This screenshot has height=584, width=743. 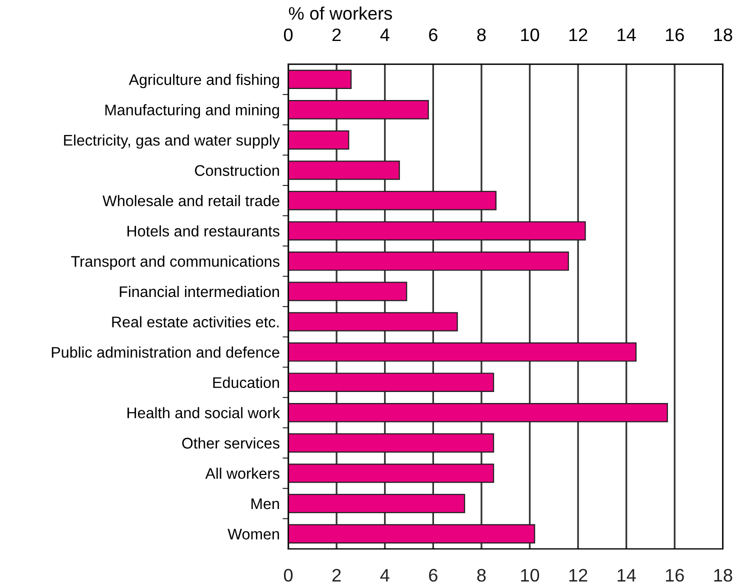 What do you see at coordinates (481, 575) in the screenshot?
I see `x-tick-label: 8` at bounding box center [481, 575].